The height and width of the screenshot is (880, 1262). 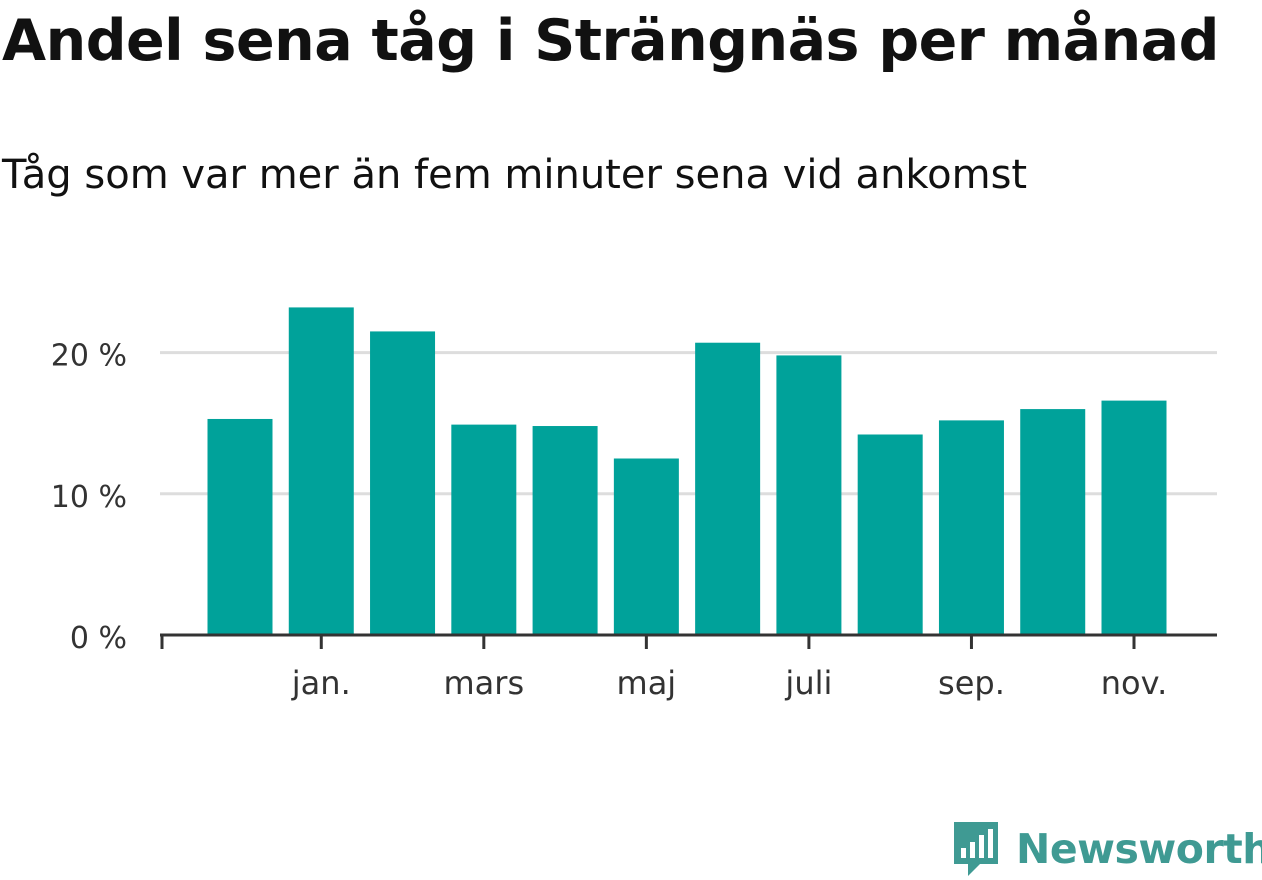 What do you see at coordinates (808, 683) in the screenshot?
I see `x-tick-label: juli` at bounding box center [808, 683].